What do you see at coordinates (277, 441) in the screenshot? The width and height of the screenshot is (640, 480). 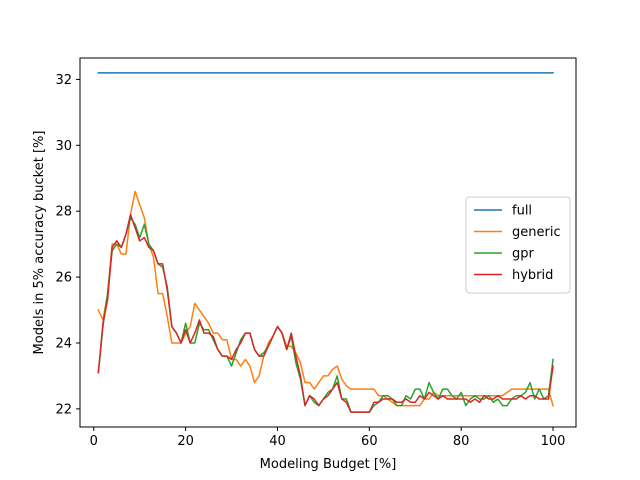 I see `x-tick-label: 40` at bounding box center [277, 441].